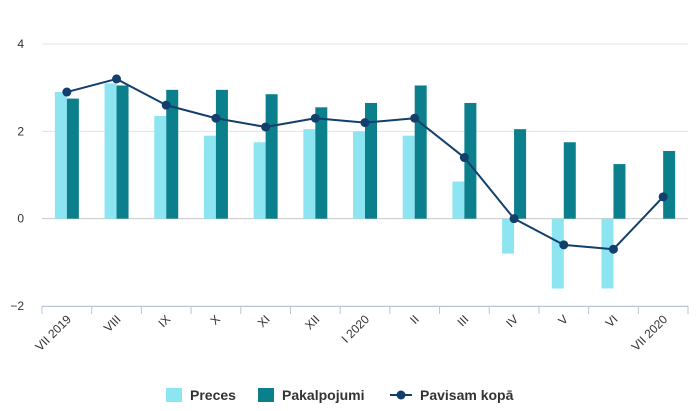  I want to click on legend-item-pakalpojumi: Pakalpojumi, so click(311, 395).